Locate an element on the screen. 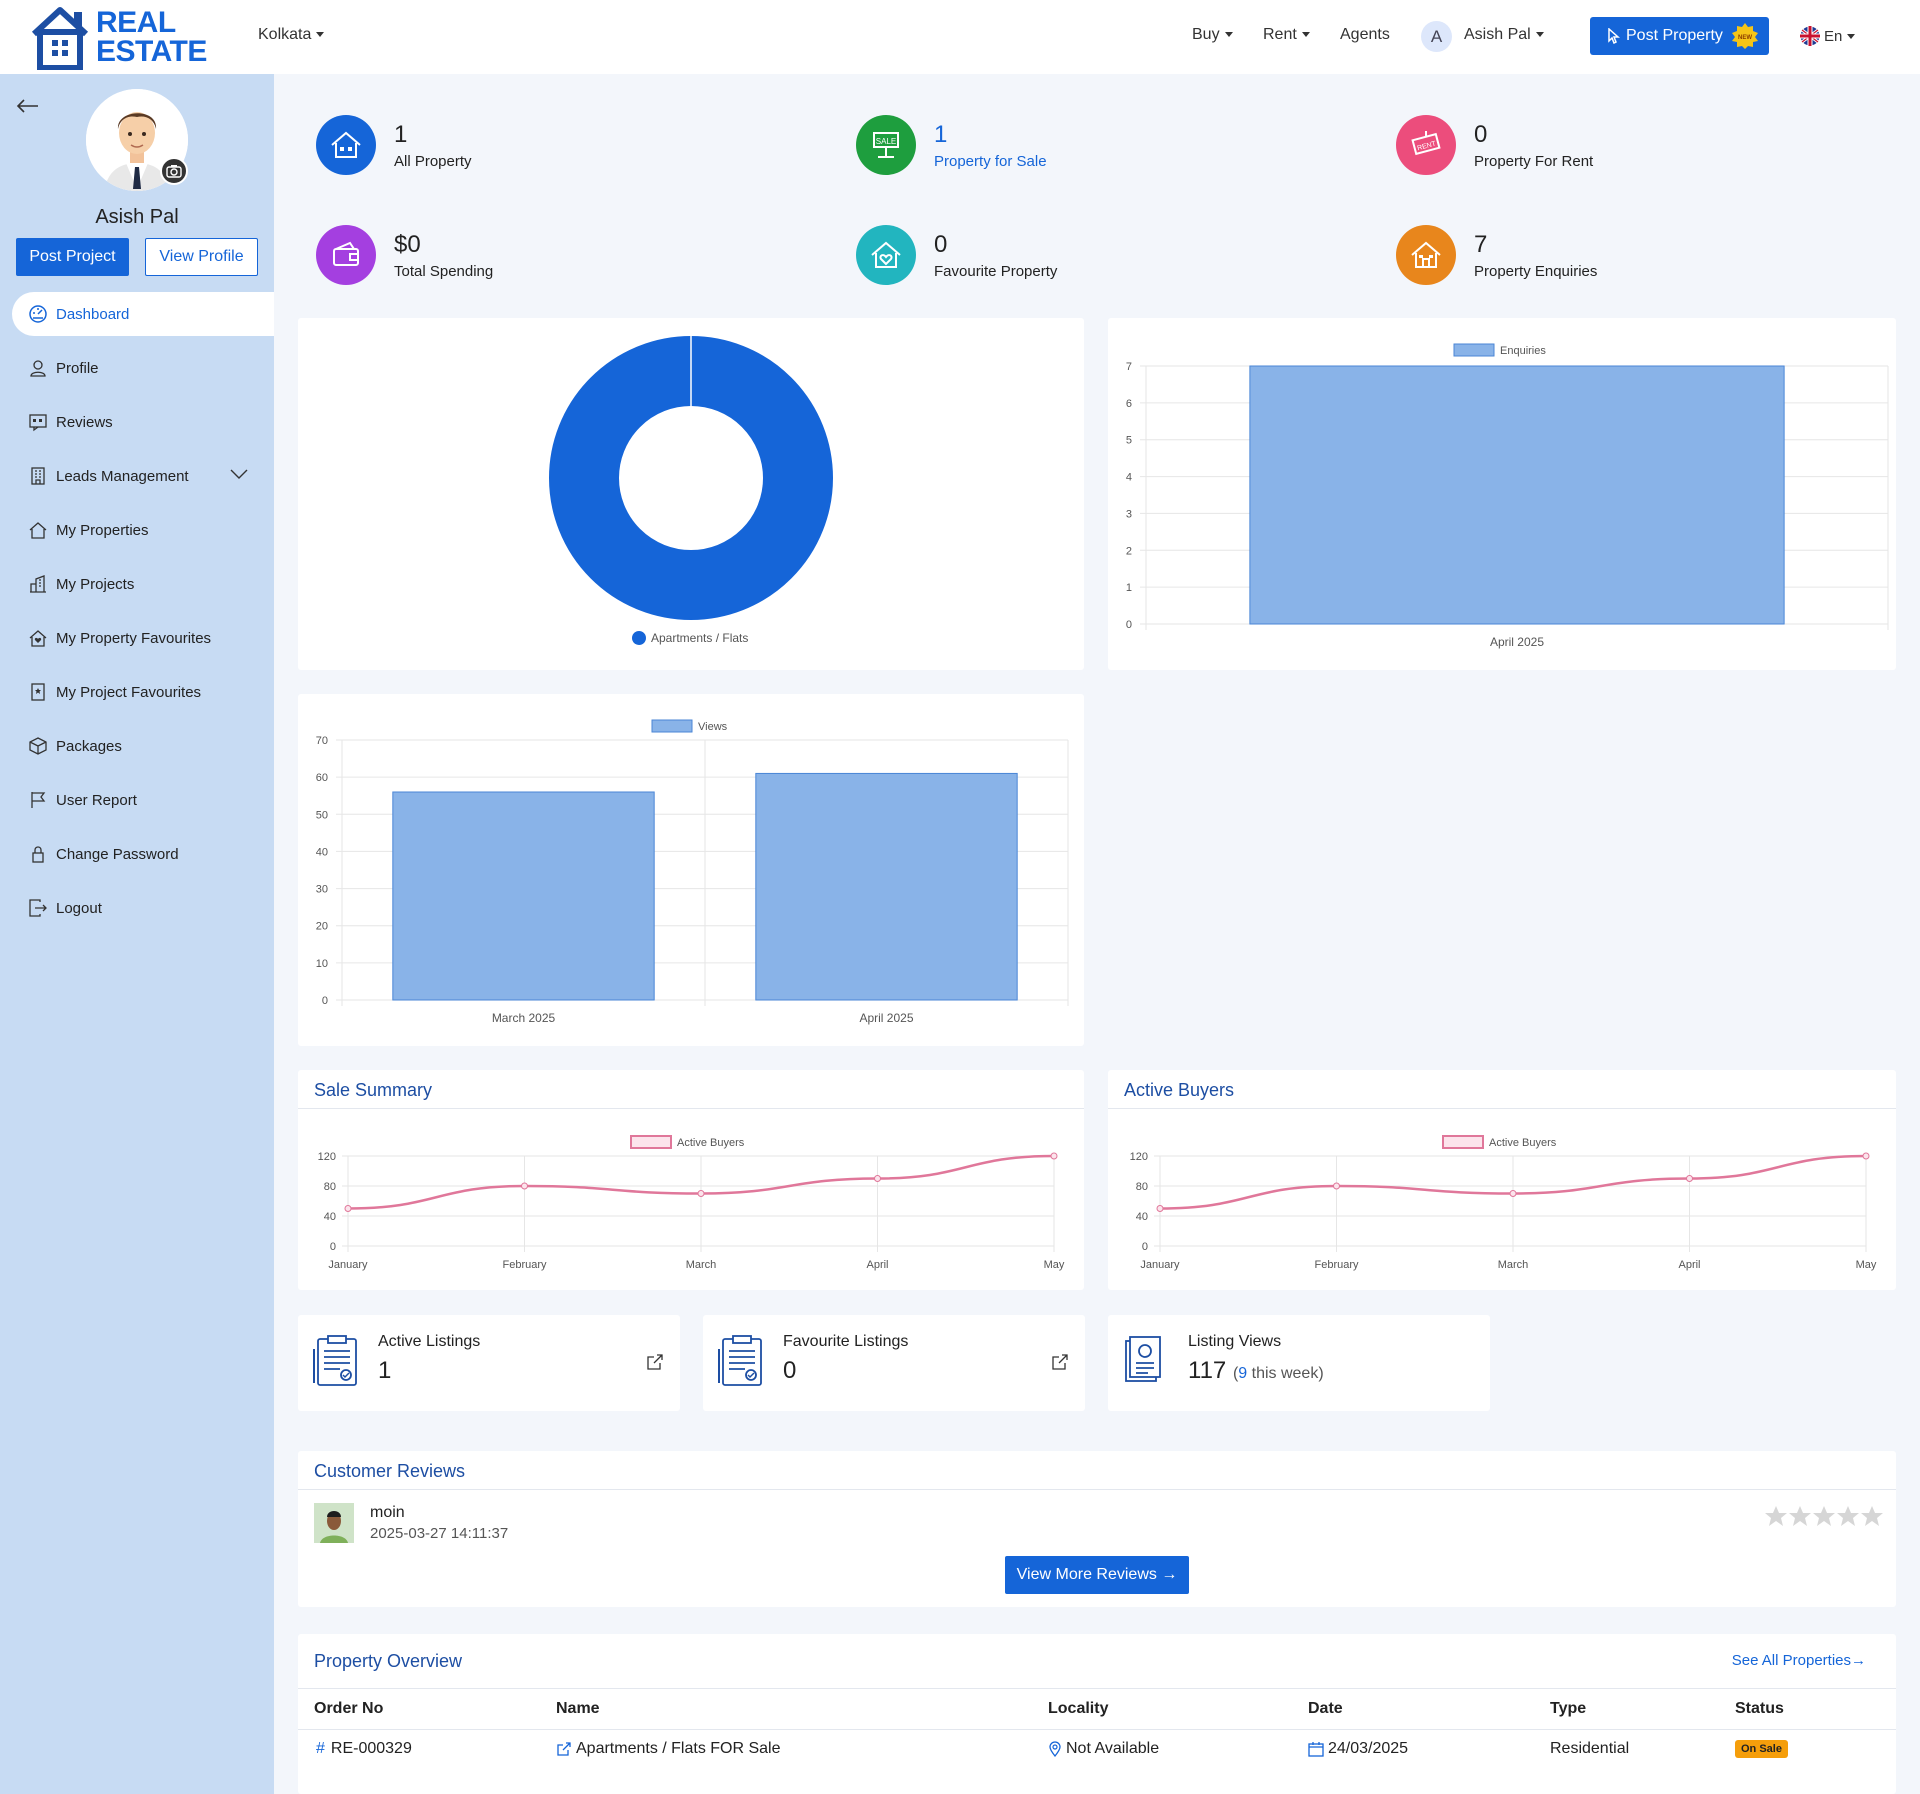  nav-agents: Agents is located at coordinates (1365, 34).